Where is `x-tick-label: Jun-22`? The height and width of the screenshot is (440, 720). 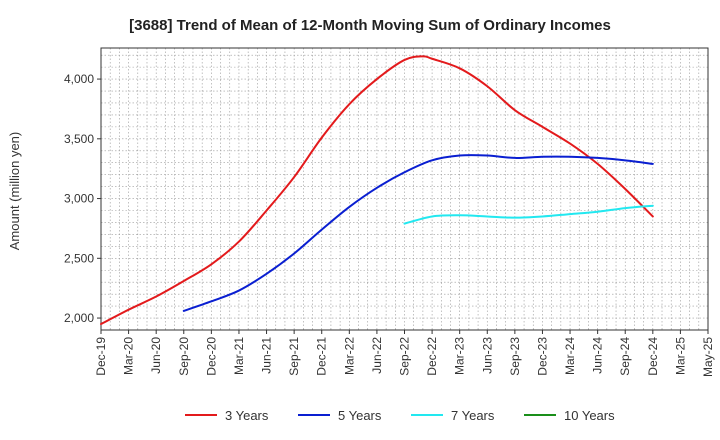
x-tick-label: Jun-22 is located at coordinates (377, 355).